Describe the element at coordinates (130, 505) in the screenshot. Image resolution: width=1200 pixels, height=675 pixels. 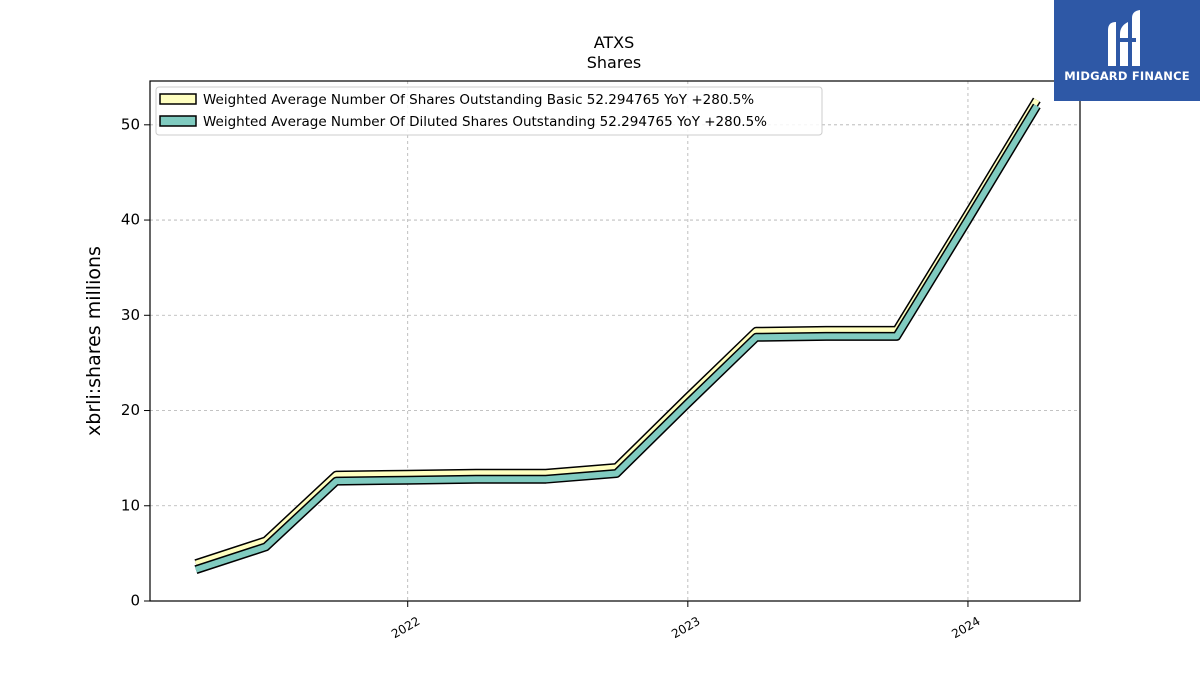
I see `y-tick-label: 10` at that location.